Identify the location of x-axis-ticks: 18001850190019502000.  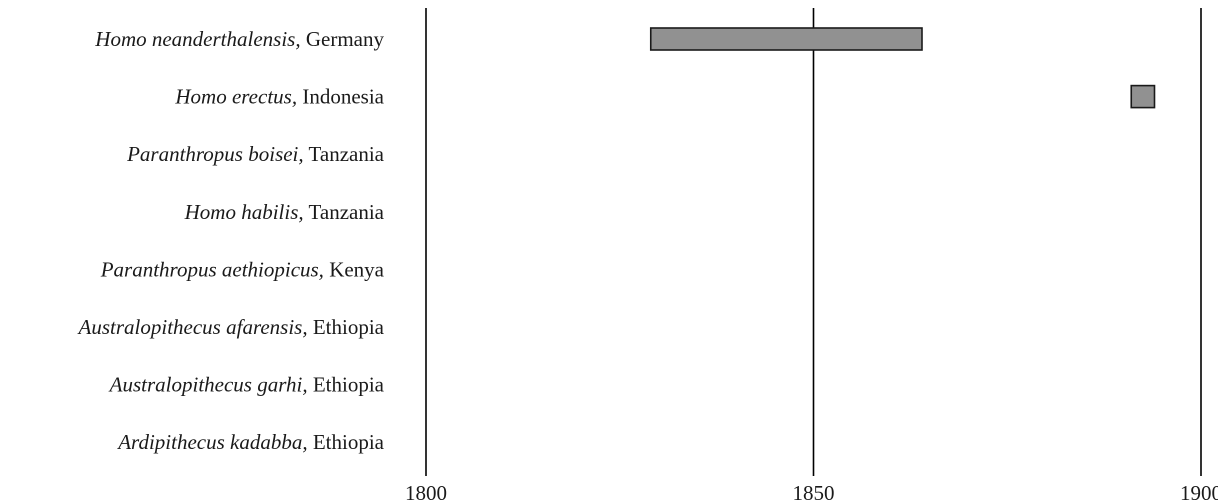
(811, 492).